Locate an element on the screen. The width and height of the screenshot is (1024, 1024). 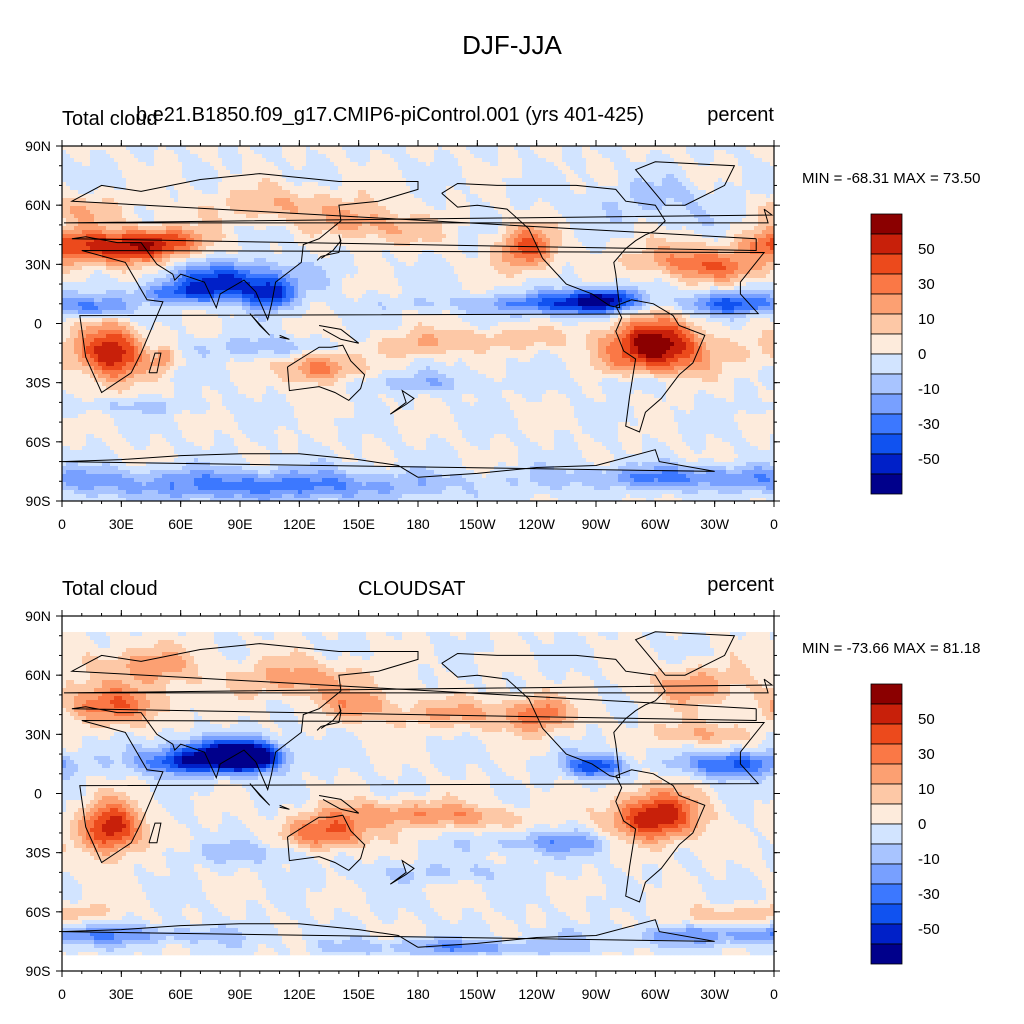
panel-1-colorbar: 50 30 10 0 -10 -30 -50 is located at coordinates (905, 354).